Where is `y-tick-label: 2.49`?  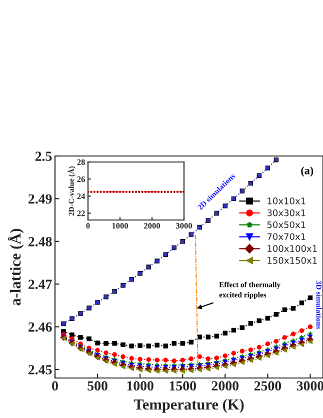
y-tick-label: 2.49 is located at coordinates (40, 199).